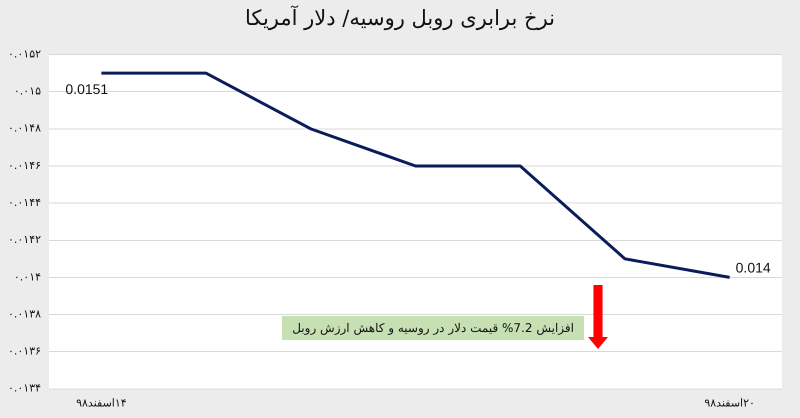  What do you see at coordinates (25, 53) in the screenshot?
I see `y-tick-label: ۰.۰۱۵۲` at bounding box center [25, 53].